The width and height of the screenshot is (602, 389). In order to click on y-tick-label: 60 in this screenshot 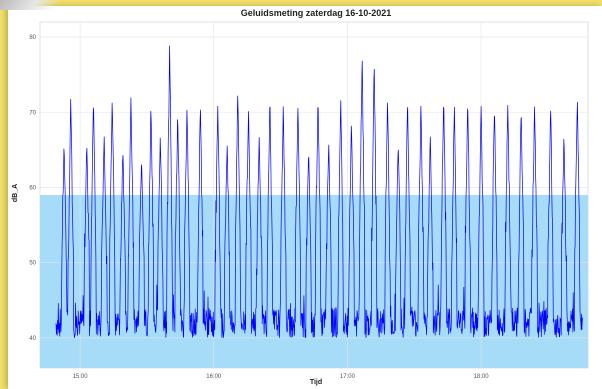, I will do `click(32, 188)`.